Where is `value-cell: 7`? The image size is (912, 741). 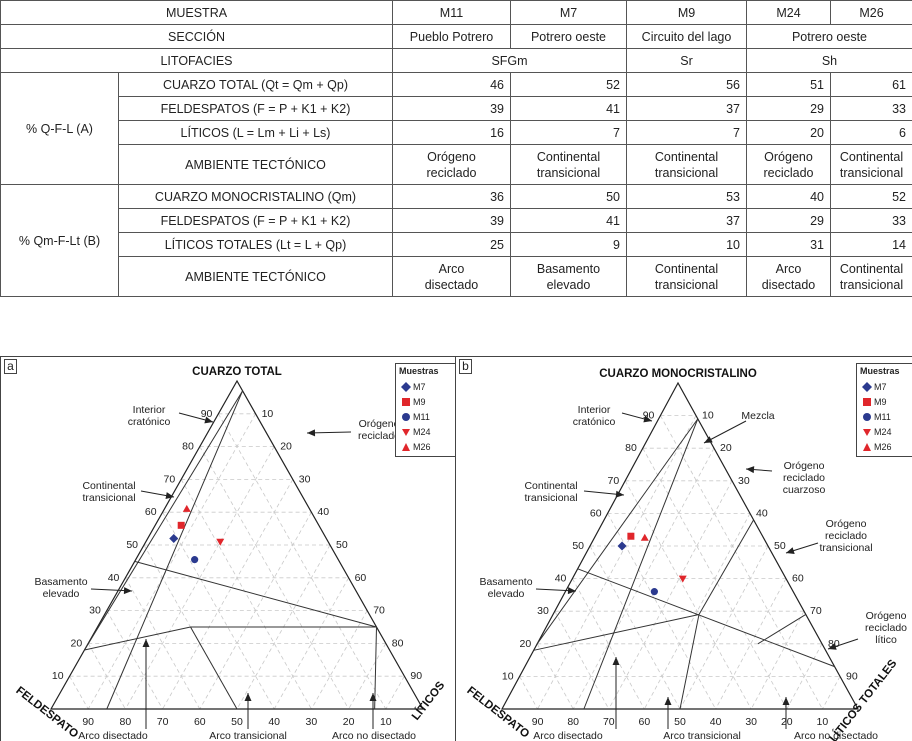
value-cell: 7 is located at coordinates (687, 133).